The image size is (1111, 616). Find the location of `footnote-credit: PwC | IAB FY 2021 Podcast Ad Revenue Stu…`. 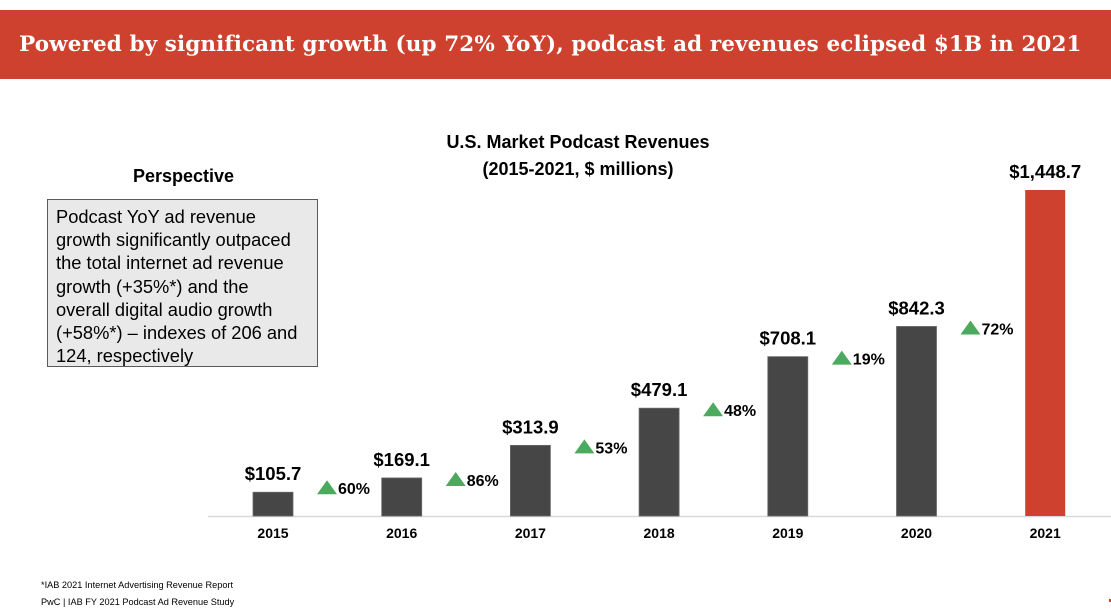

footnote-credit: PwC | IAB FY 2021 Podcast Ad Revenue Stu… is located at coordinates (138, 602).